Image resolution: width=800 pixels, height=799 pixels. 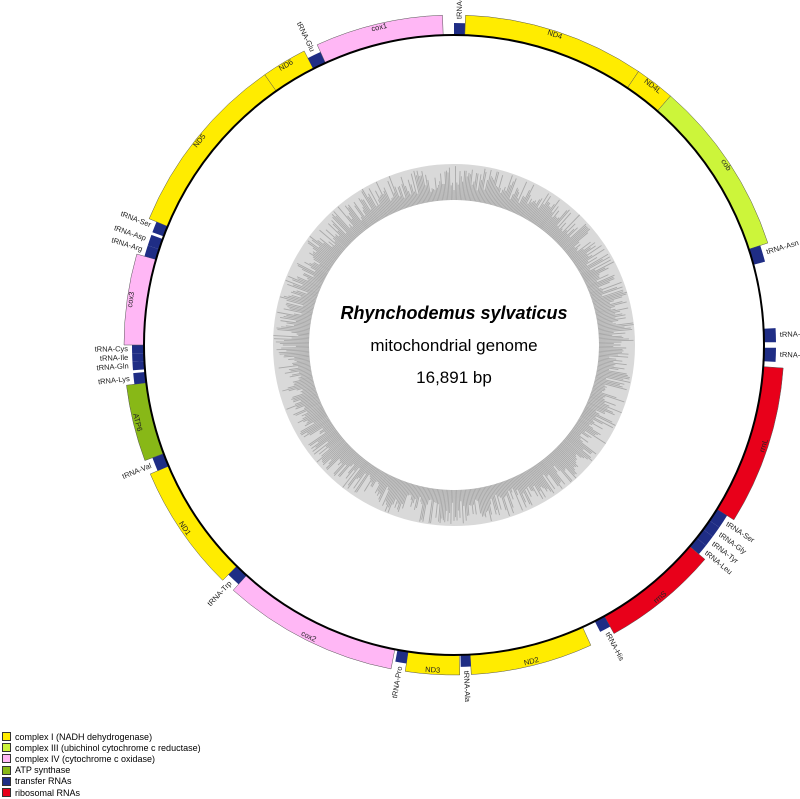 I want to click on gene-label: rrnL, so click(x=763, y=445).